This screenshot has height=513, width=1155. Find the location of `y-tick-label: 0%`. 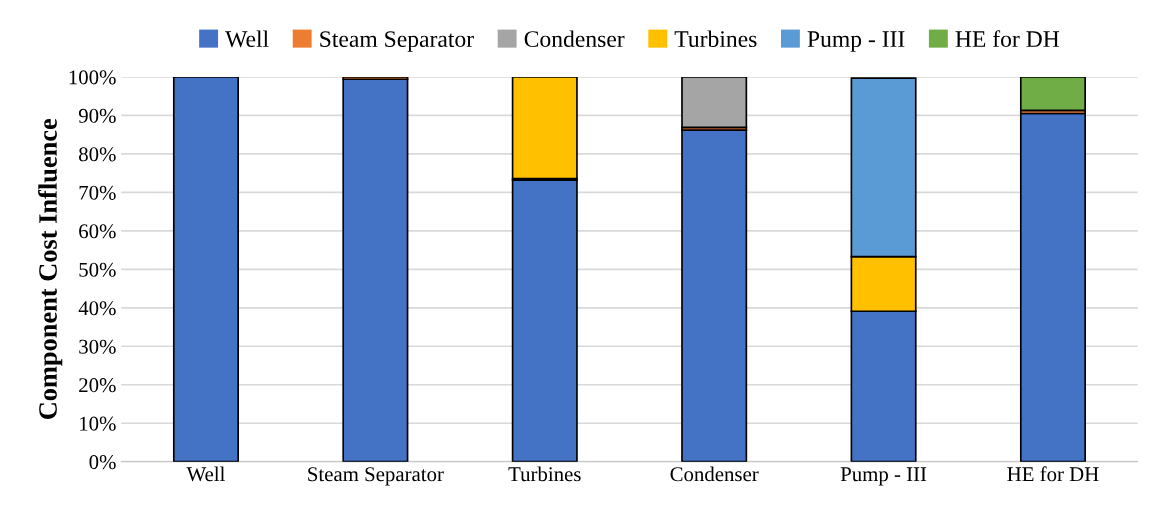

y-tick-label: 0% is located at coordinates (102, 462).